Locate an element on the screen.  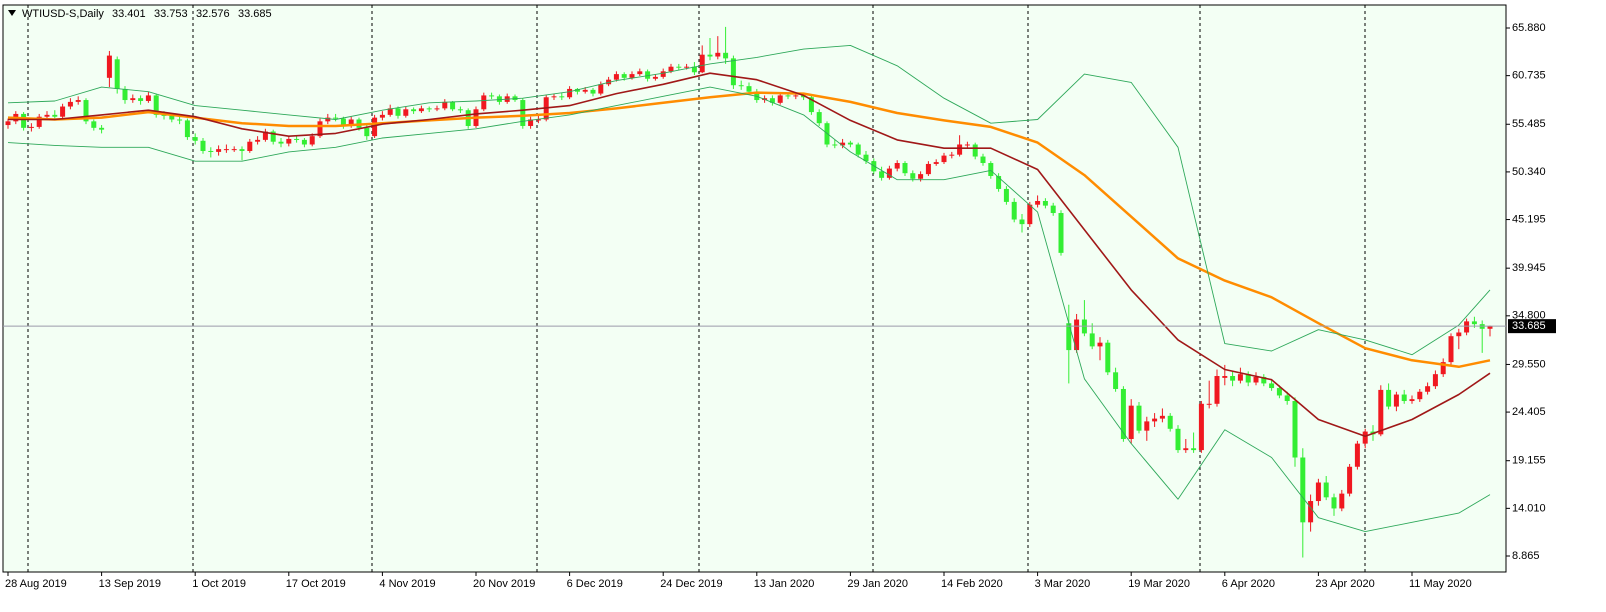
y-tick-label: 34.800 is located at coordinates (1529, 316).